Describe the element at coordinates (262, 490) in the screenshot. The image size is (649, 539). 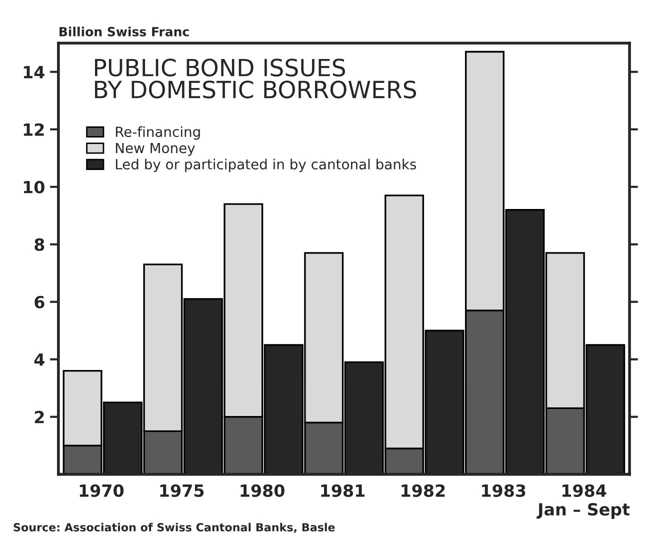
I see `x-tick-label: 1980` at that location.